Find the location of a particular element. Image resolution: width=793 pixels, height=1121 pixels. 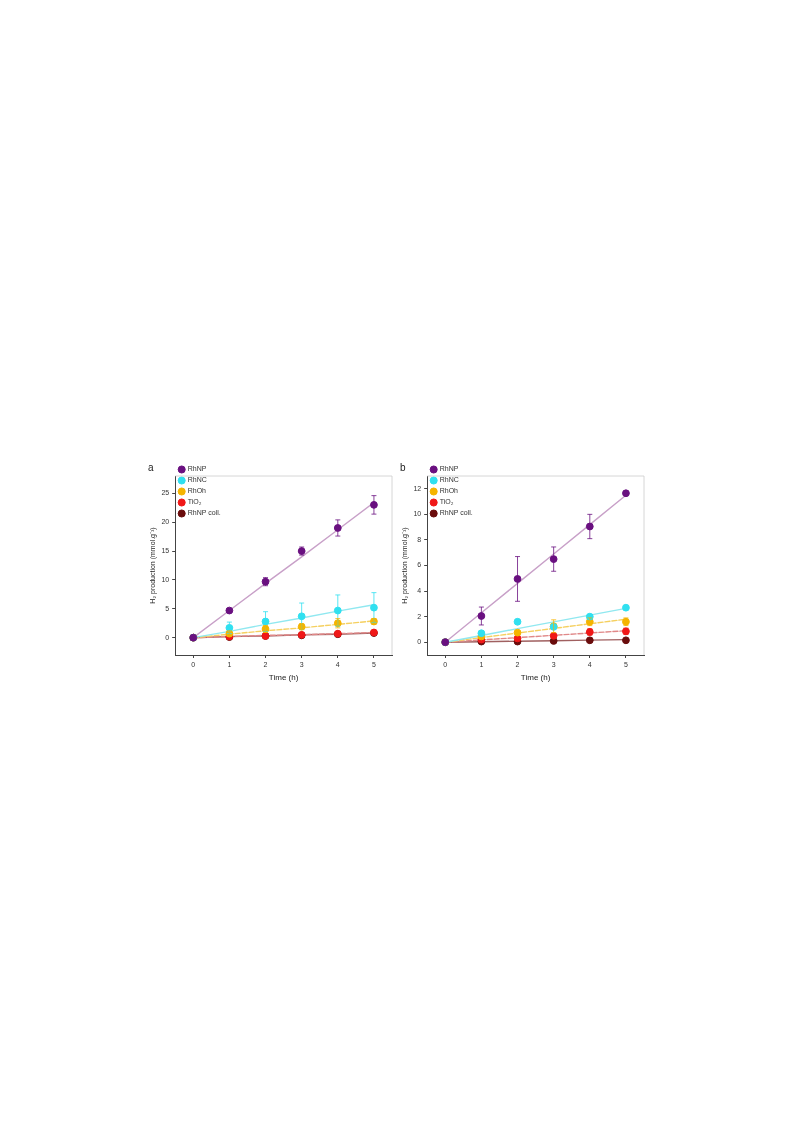

chart-title: b is located at coordinates (403, 467).